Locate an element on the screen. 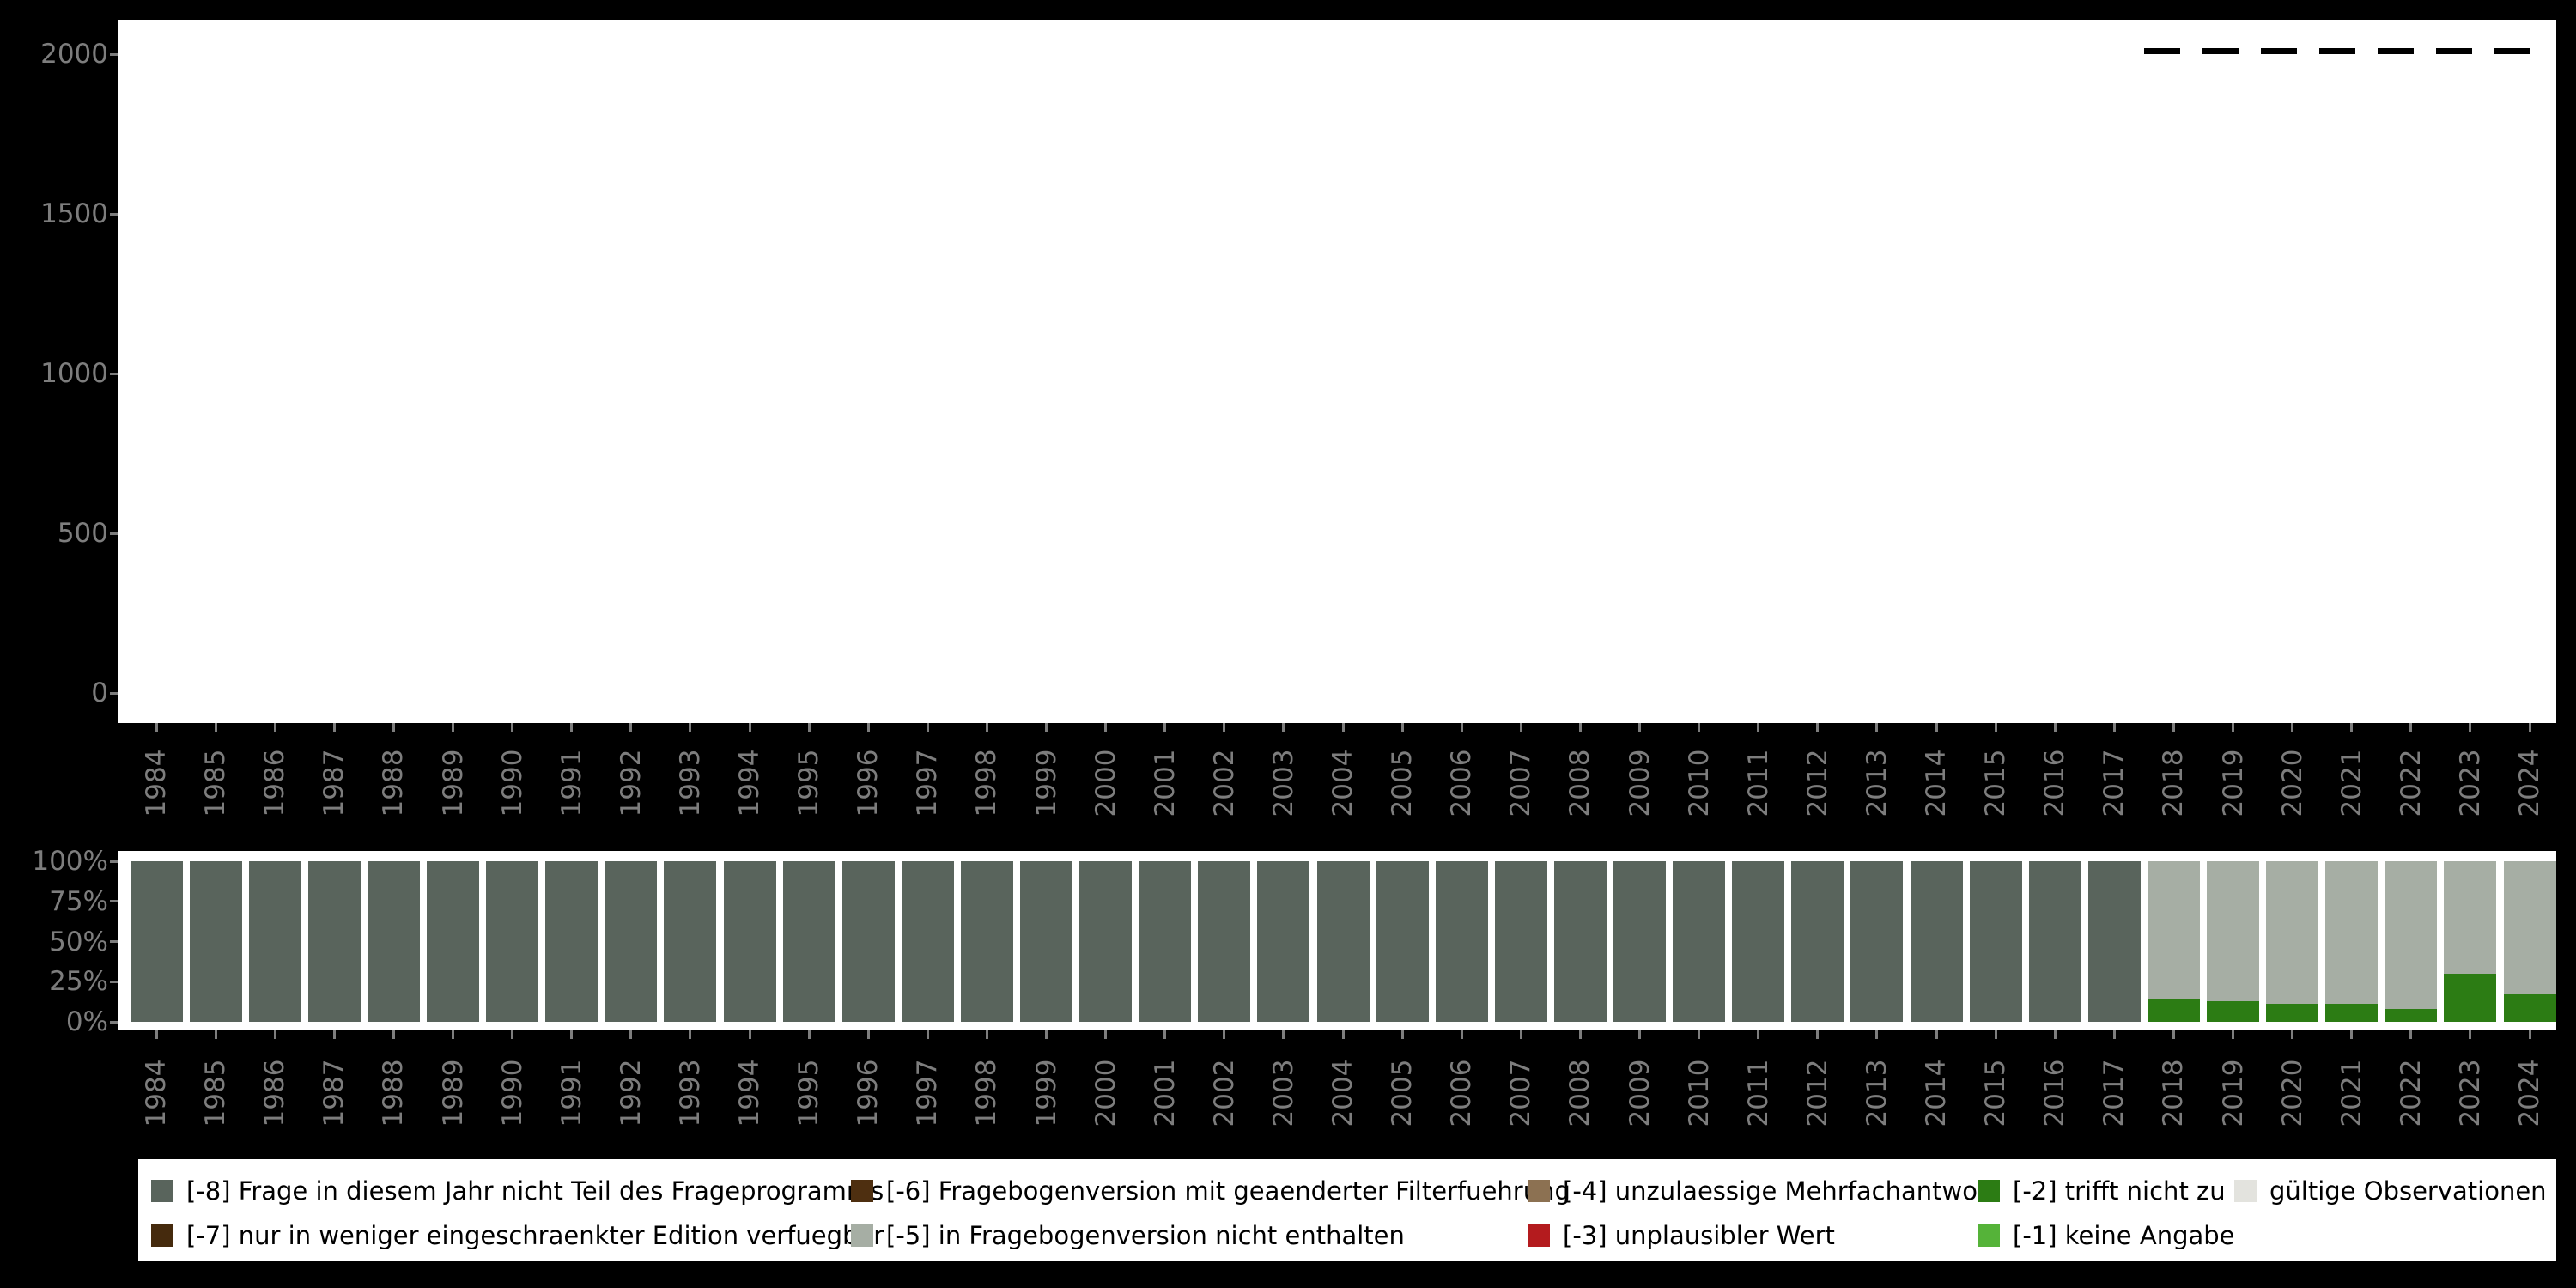  x-tick-label: 2006 is located at coordinates (1462, 1093).